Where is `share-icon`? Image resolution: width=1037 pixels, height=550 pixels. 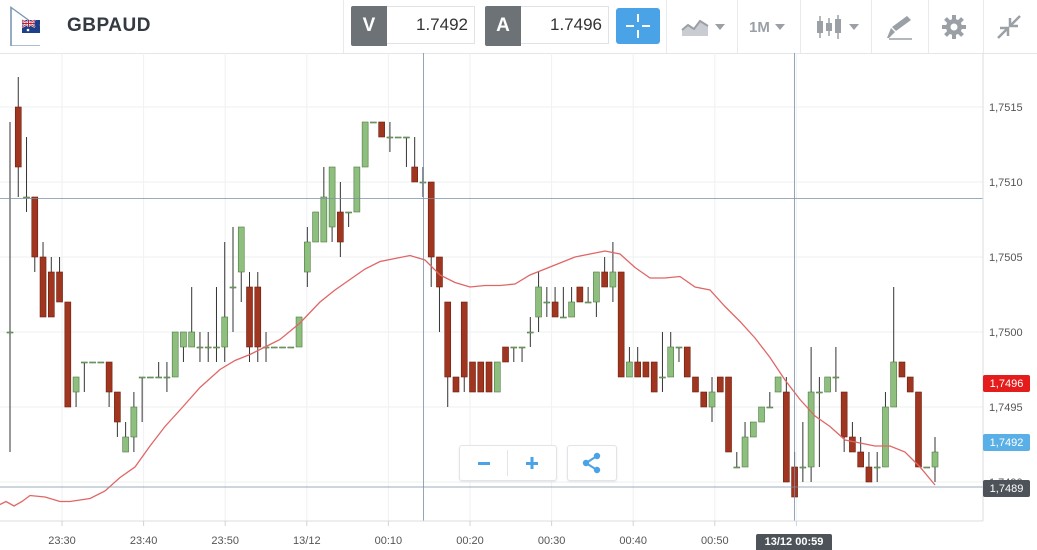 share-icon is located at coordinates (591, 463).